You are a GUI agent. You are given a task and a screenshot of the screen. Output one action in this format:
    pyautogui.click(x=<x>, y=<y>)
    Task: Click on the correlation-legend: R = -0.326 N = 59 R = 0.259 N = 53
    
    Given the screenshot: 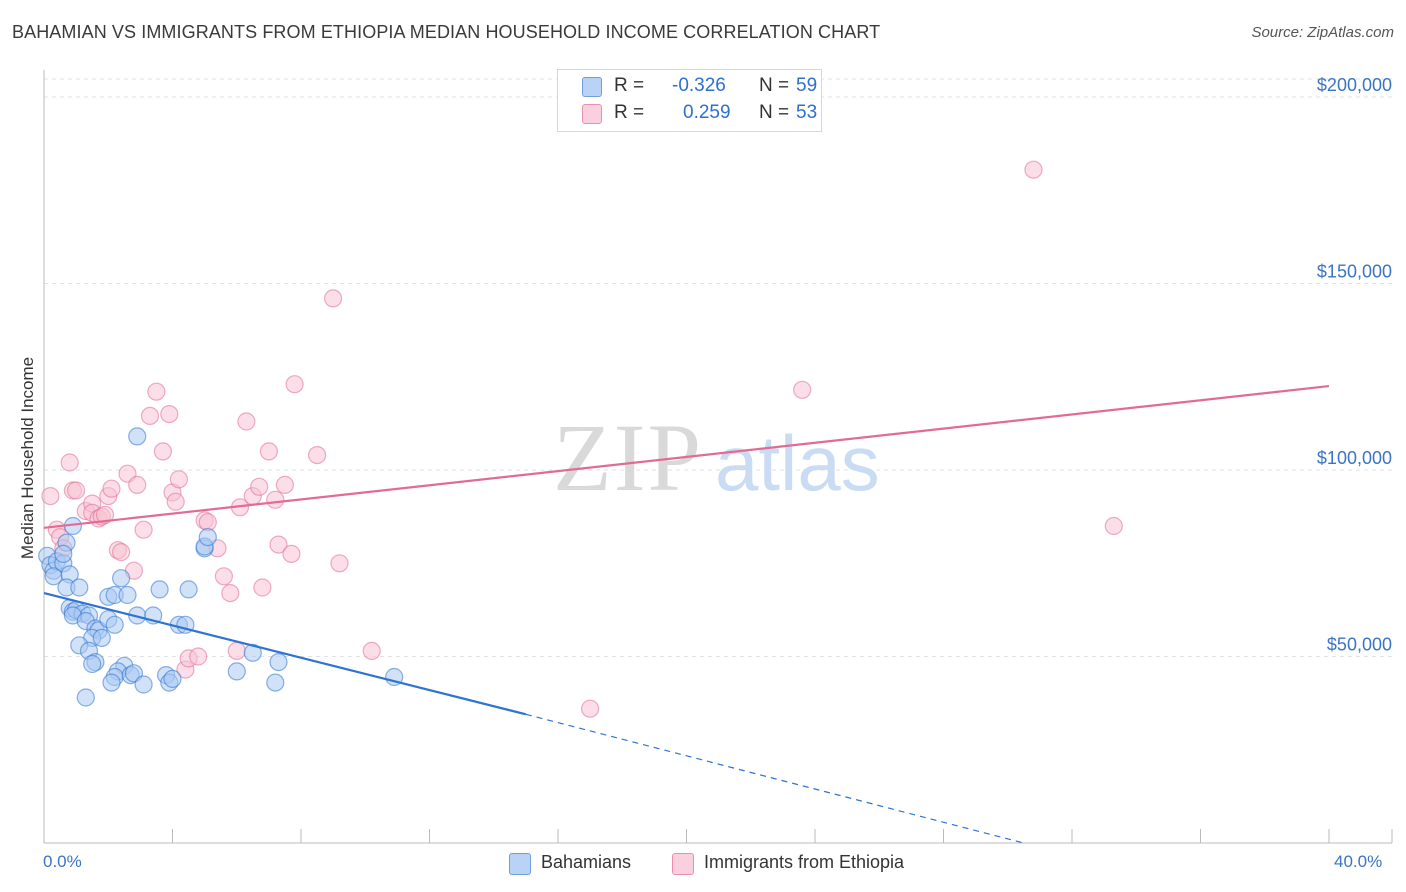 What is the action you would take?
    pyautogui.click(x=689, y=100)
    